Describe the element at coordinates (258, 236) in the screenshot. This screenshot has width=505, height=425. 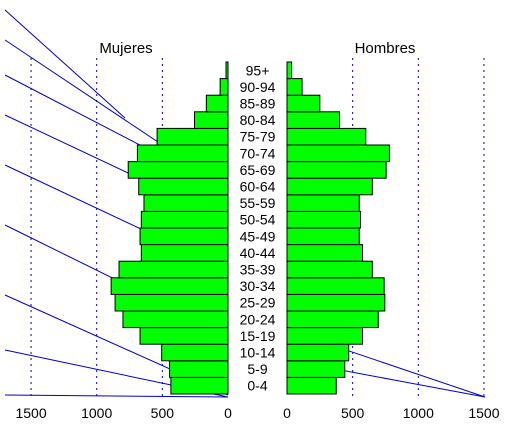
I see `age-label-45-49: 45-49` at that location.